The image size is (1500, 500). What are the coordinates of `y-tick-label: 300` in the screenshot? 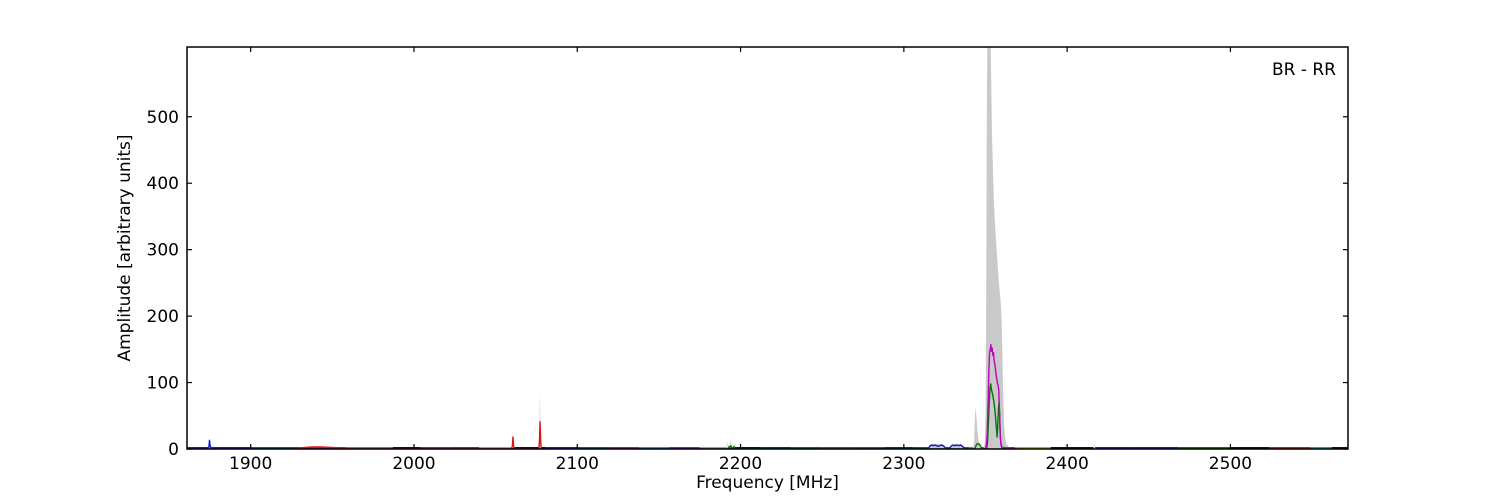 It's located at (163, 251).